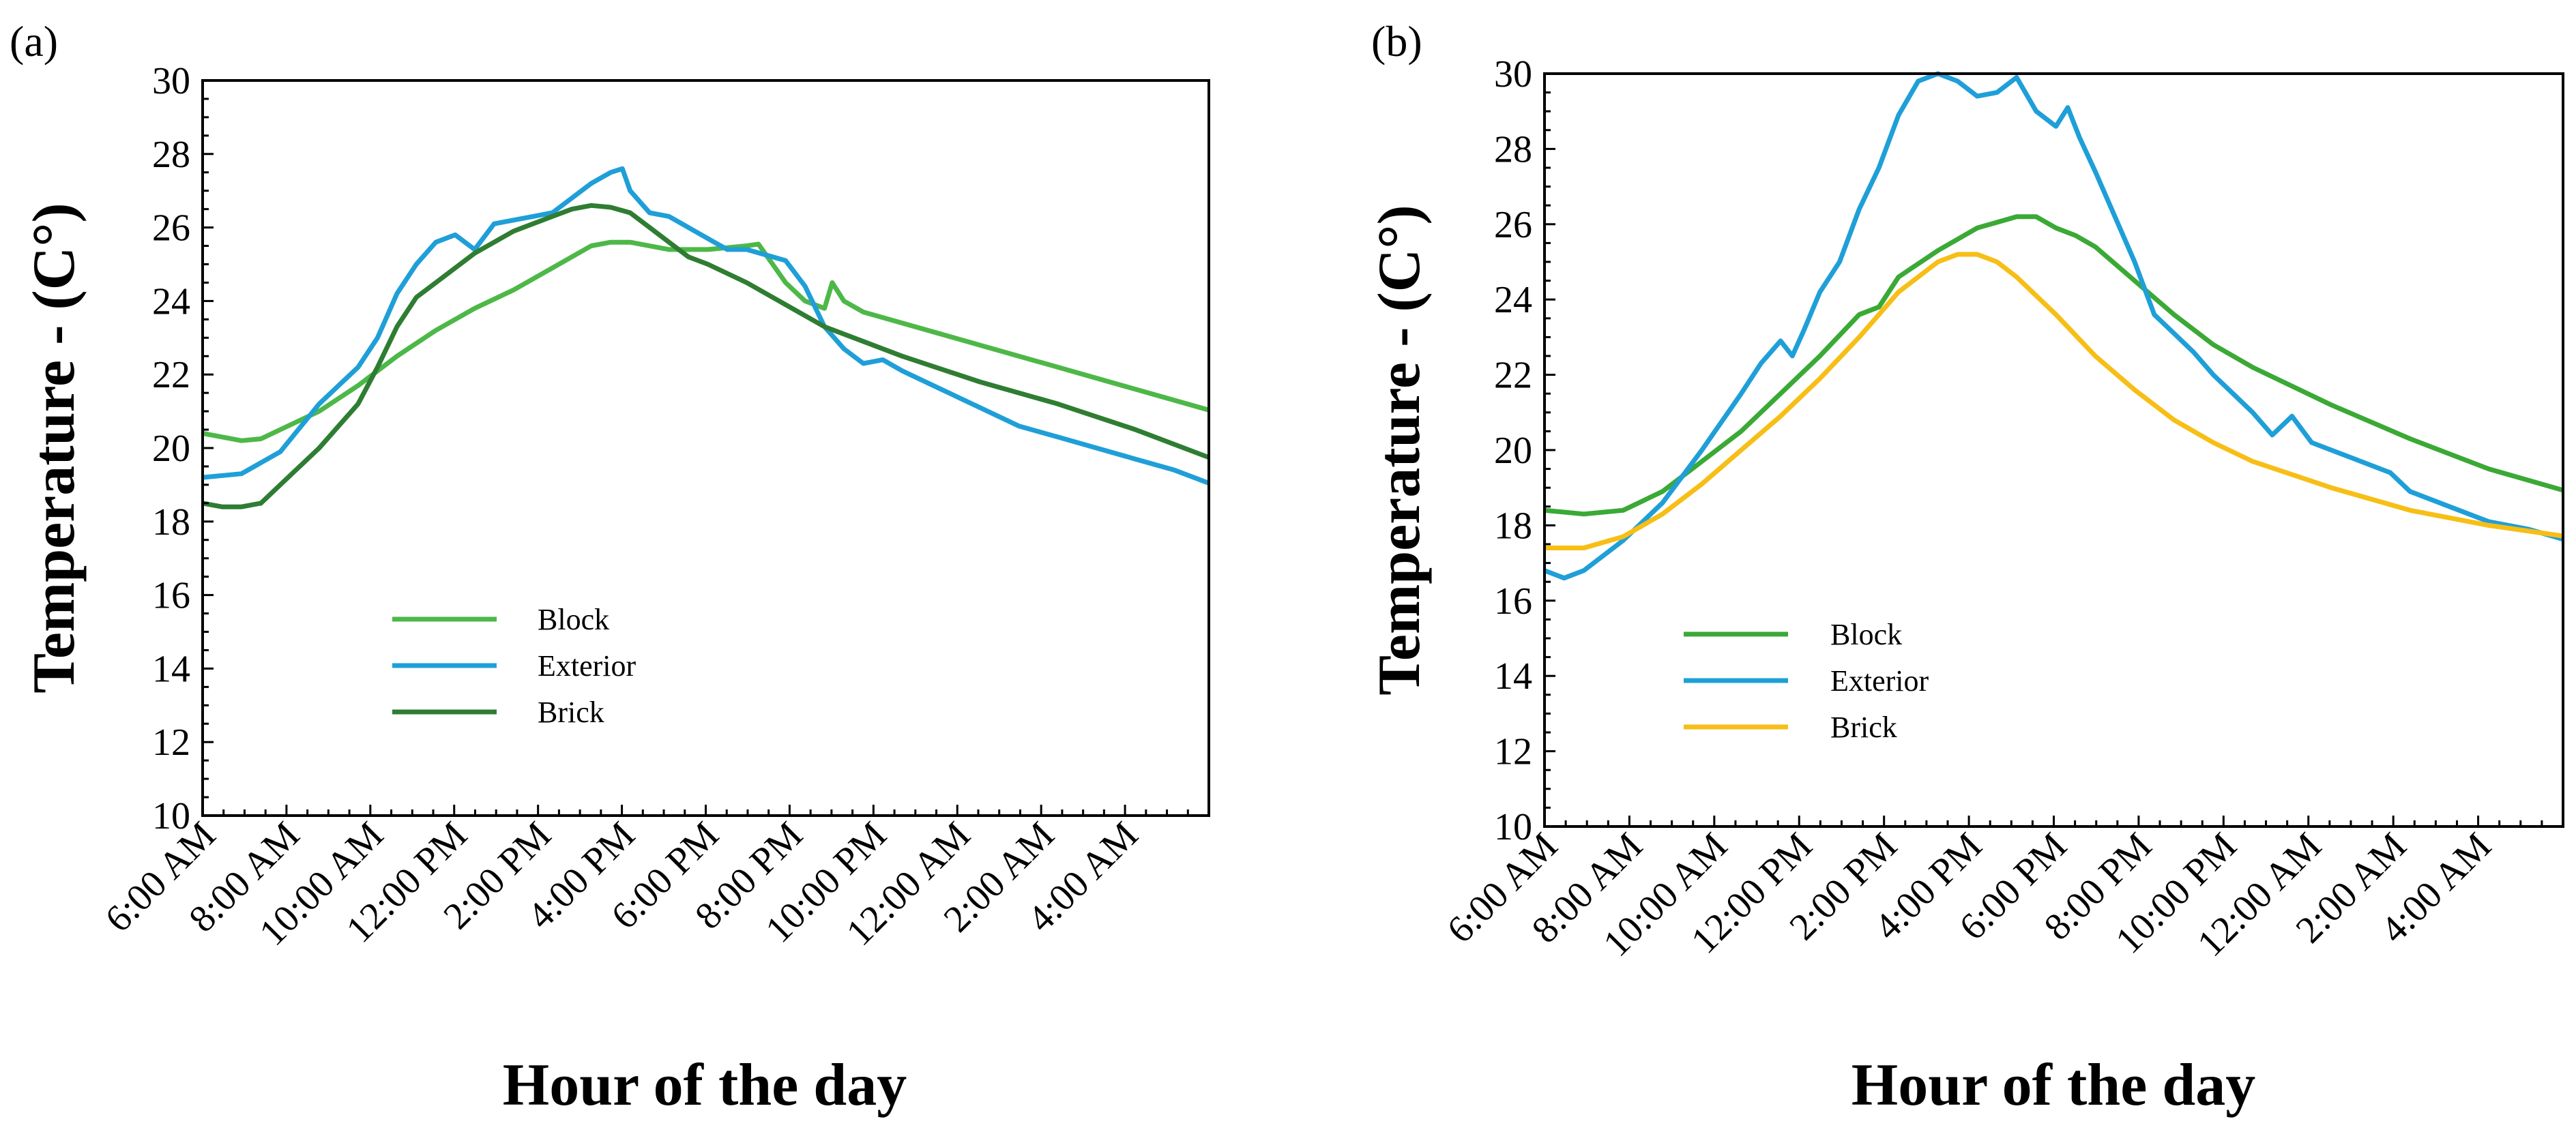 The height and width of the screenshot is (1132, 2576). Describe the element at coordinates (1396, 41) in the screenshot. I see `panel-label: (b)` at that location.